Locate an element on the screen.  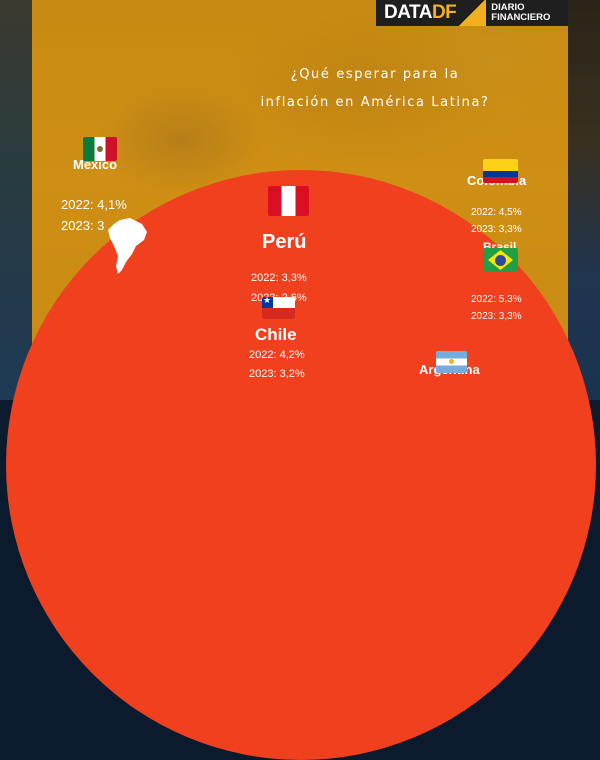
mexico-2023-value: 2023: 3 is located at coordinates (83, 225).